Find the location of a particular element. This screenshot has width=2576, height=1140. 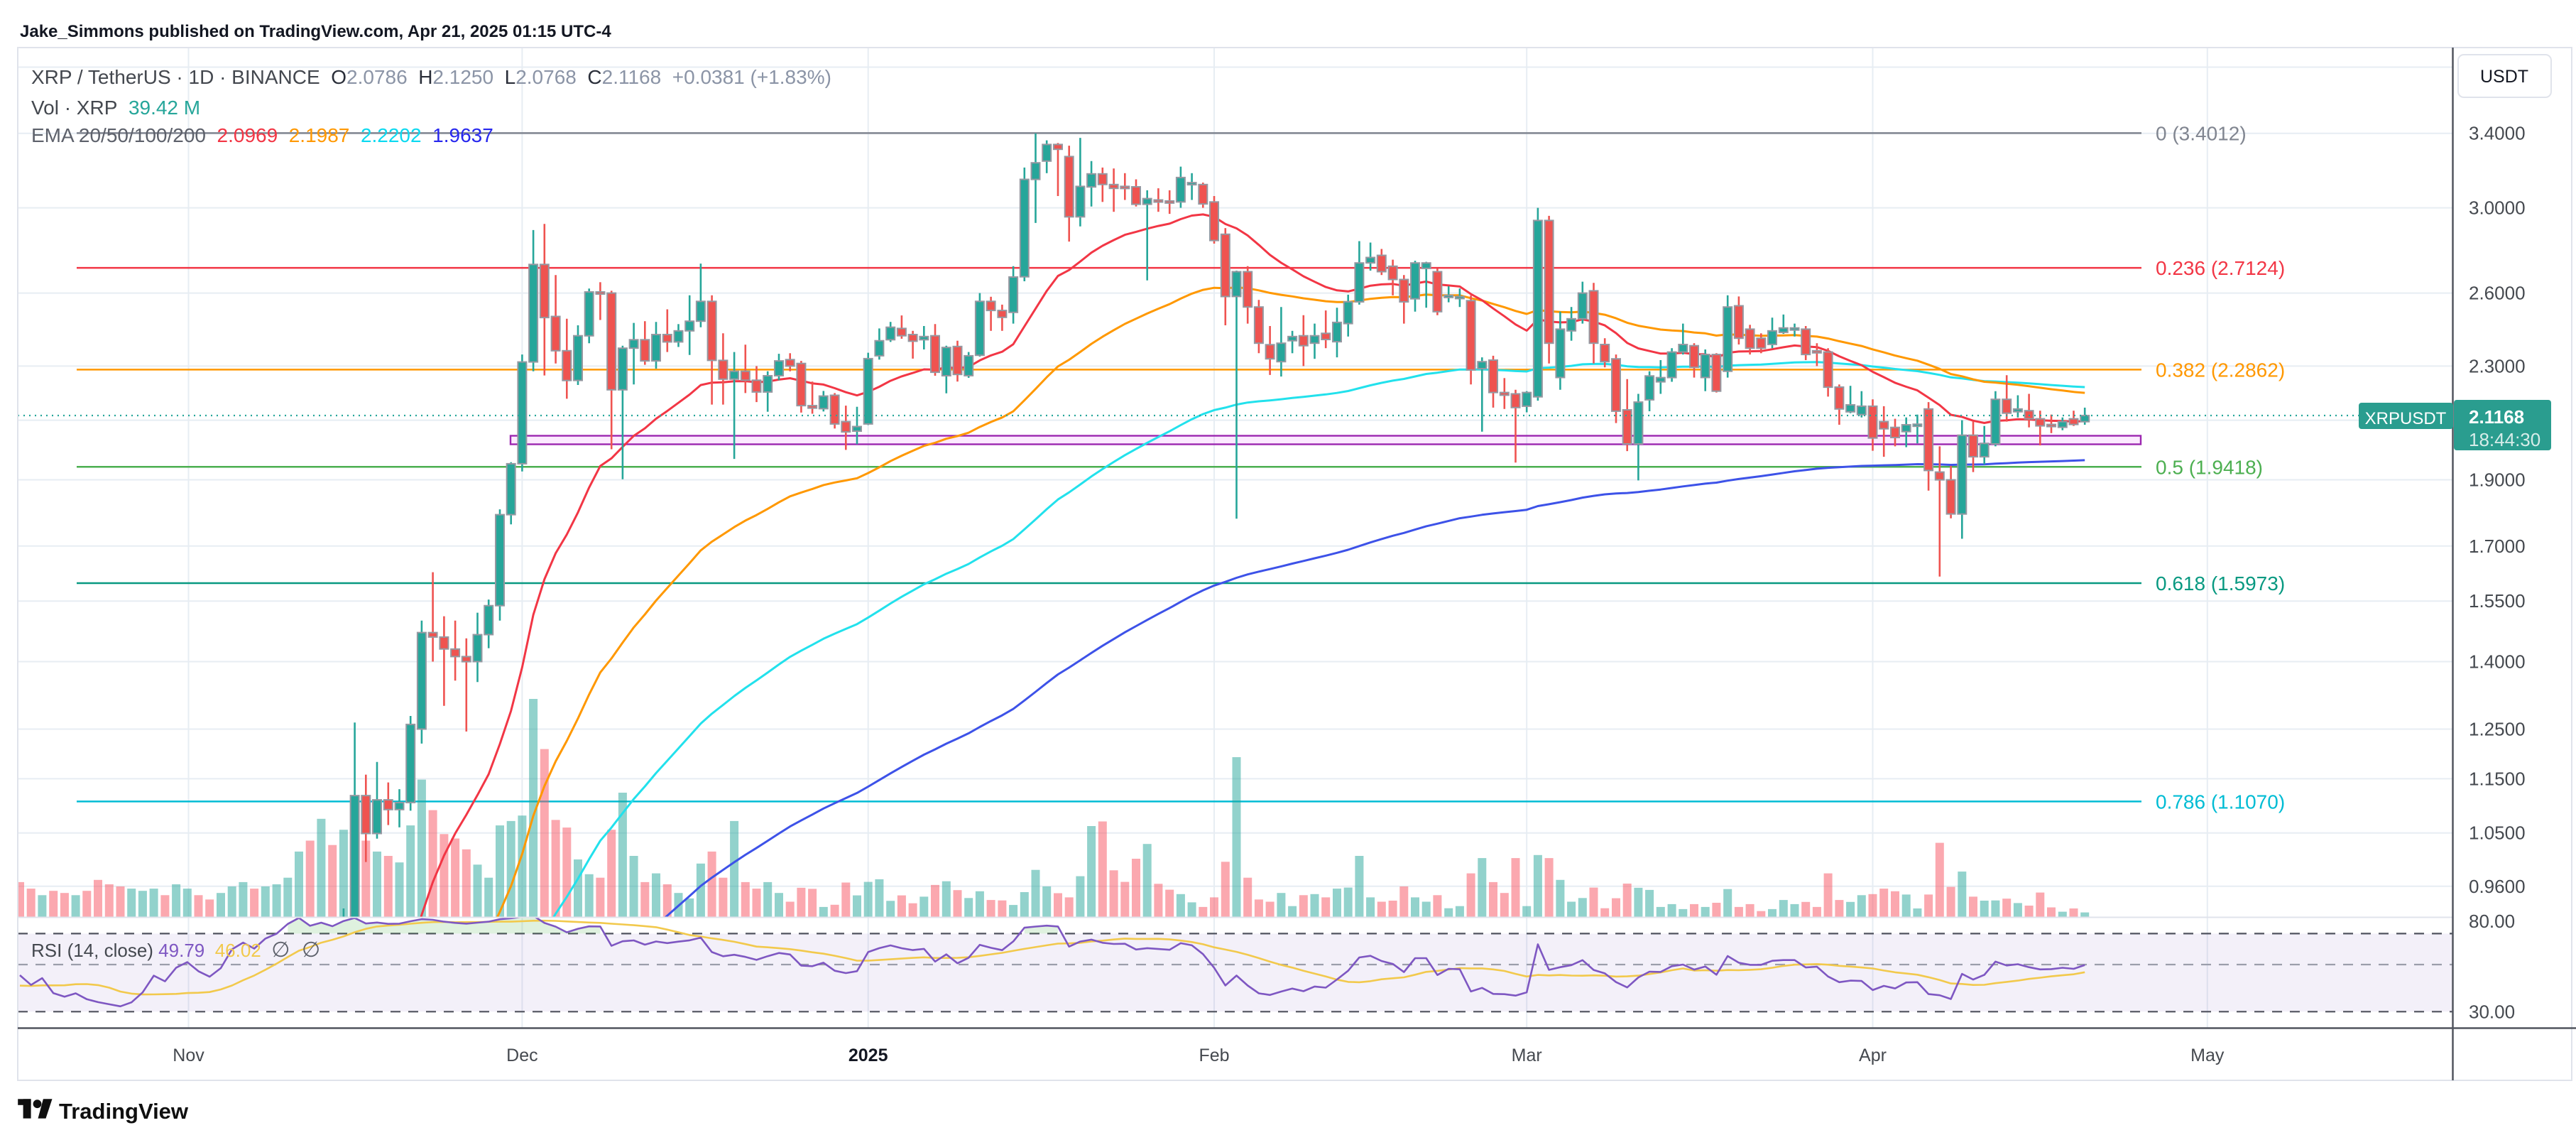

svg-text: 1.9000 is located at coordinates (2497, 480).